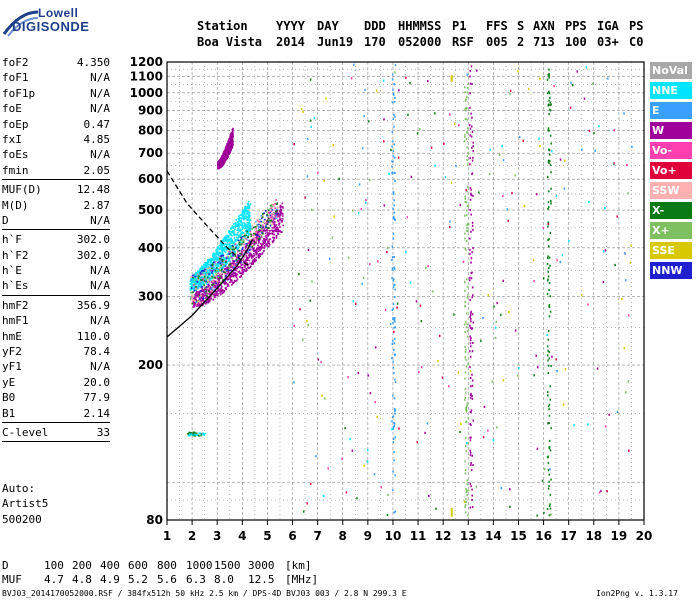 Image resolution: width=700 pixels, height=600 pixels. I want to click on x-tick-label: 16, so click(543, 536).